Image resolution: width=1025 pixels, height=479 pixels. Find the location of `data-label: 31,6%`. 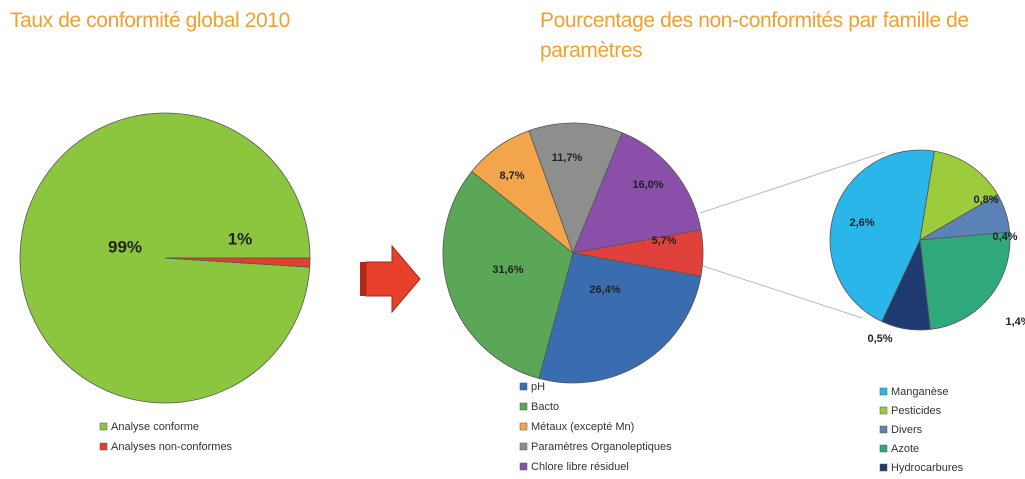

data-label: 31,6% is located at coordinates (507, 270).